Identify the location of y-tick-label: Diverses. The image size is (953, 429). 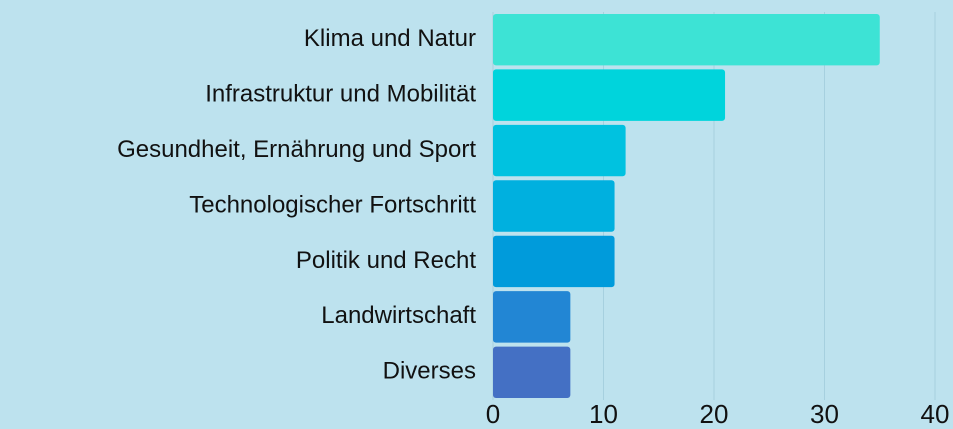
(429, 371).